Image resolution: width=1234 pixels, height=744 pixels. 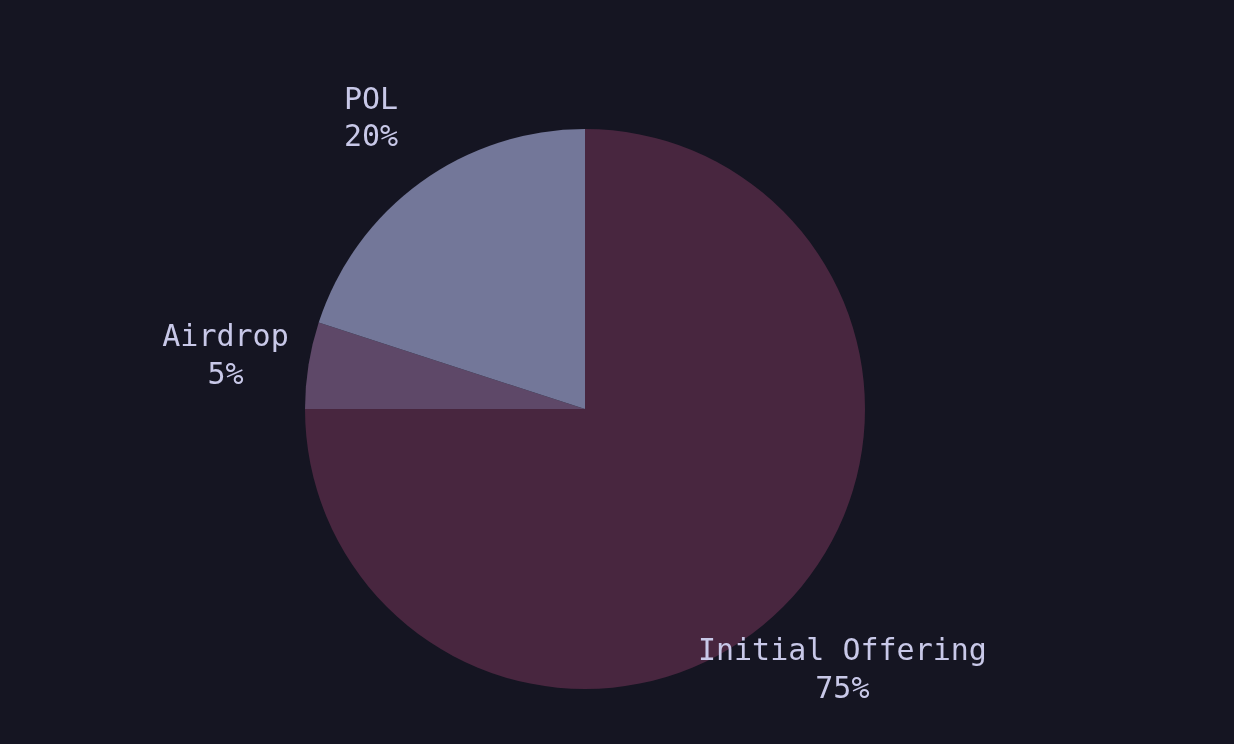 I want to click on slice-label: POL, so click(x=371, y=98).